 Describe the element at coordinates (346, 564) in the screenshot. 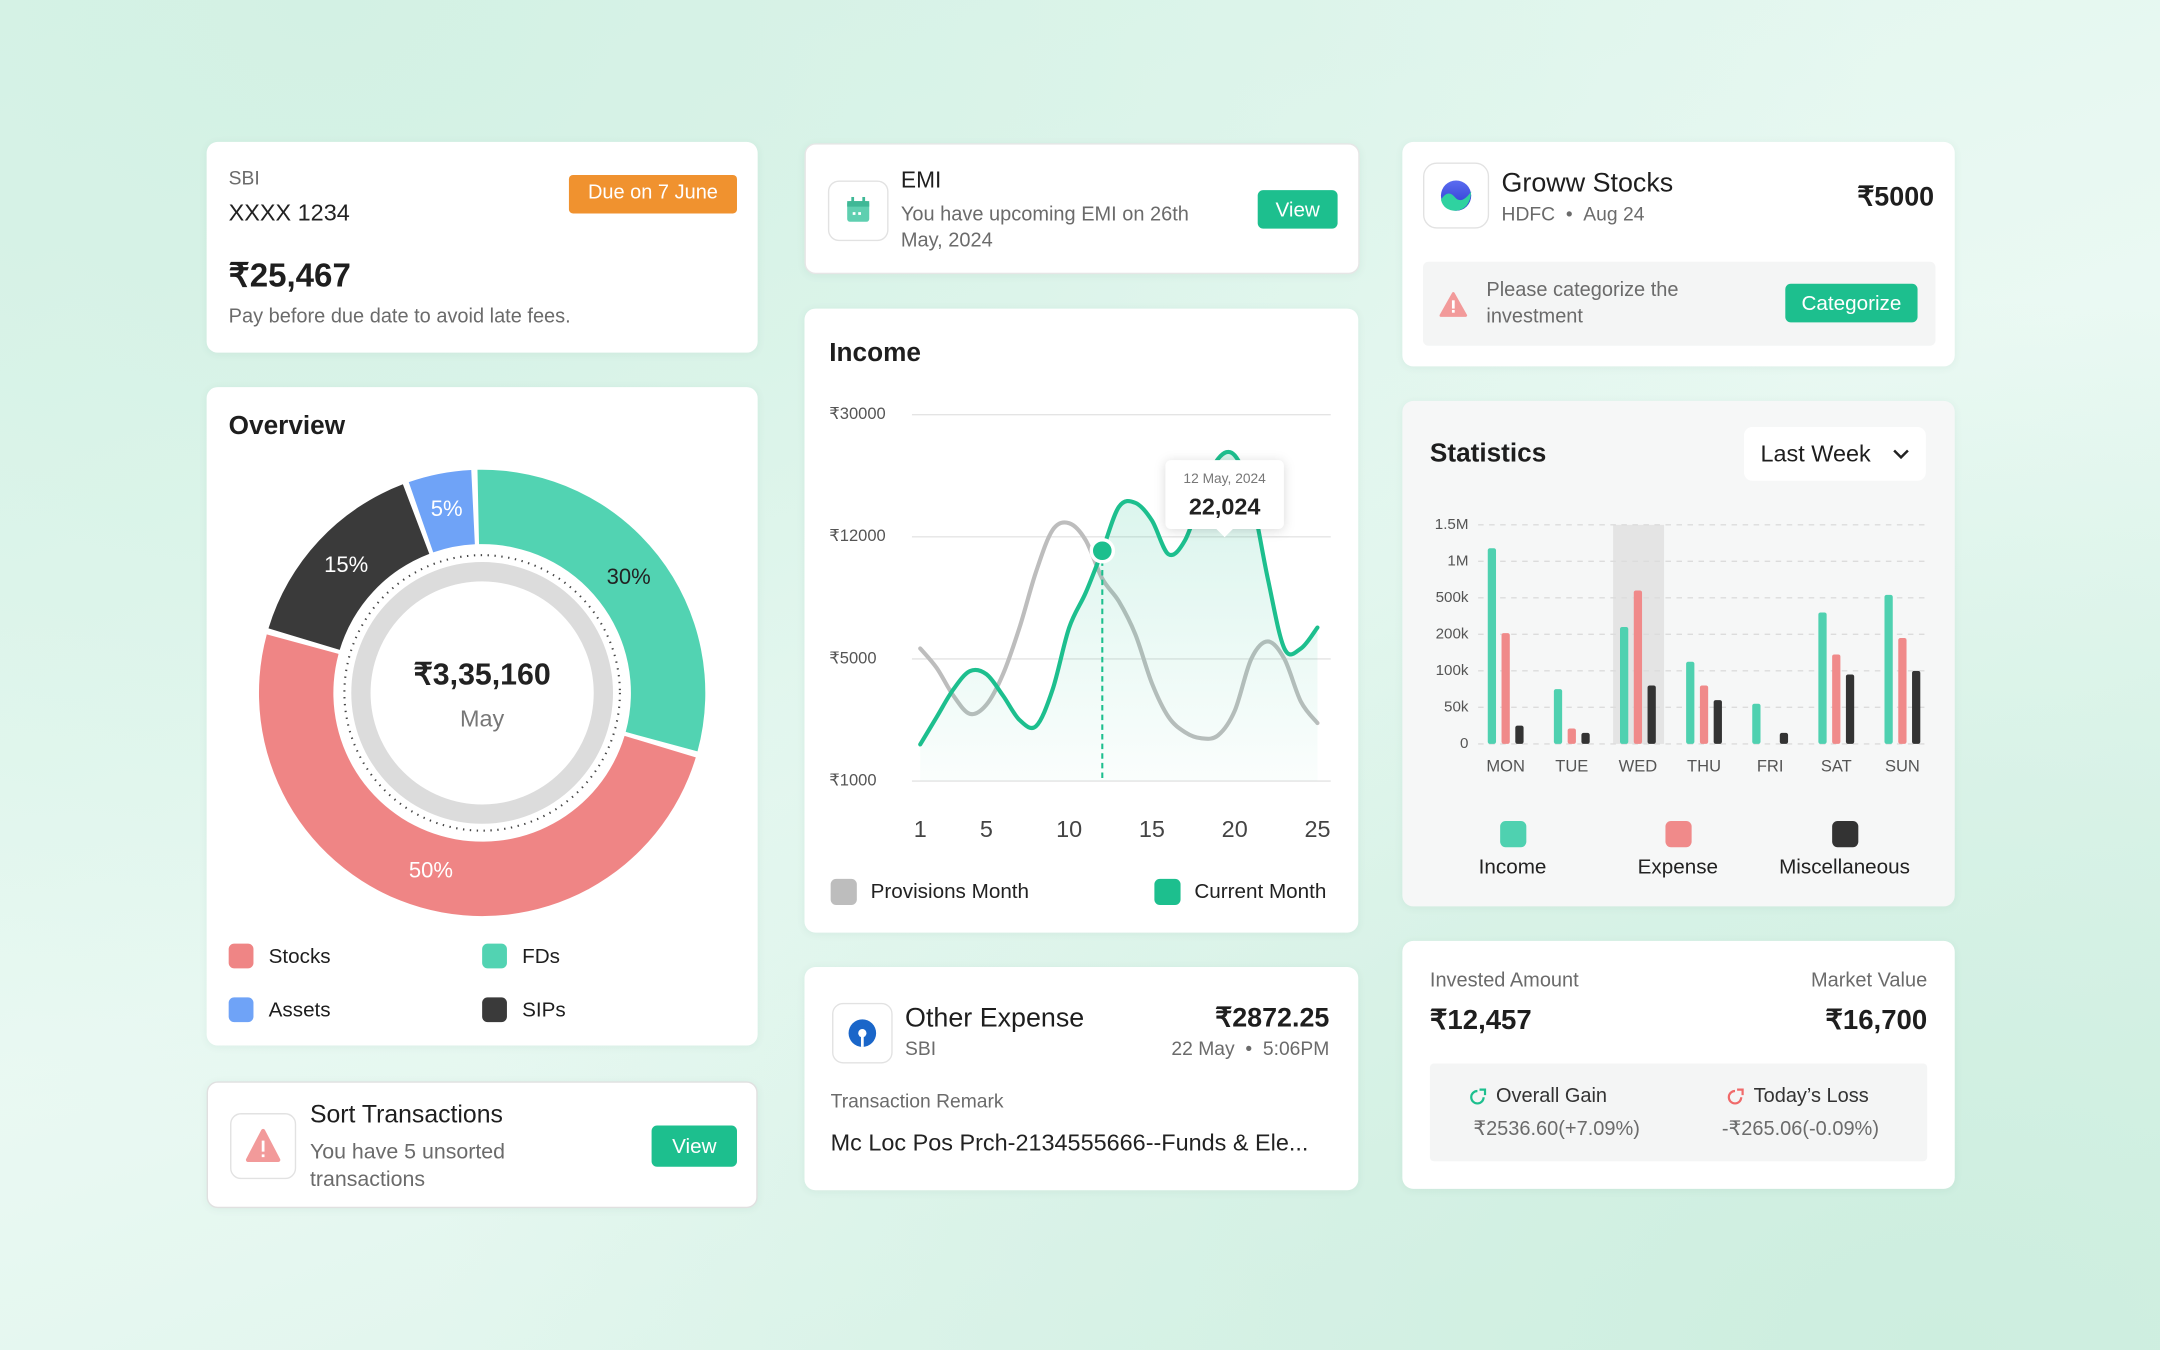

I see `data-label: 15%` at that location.